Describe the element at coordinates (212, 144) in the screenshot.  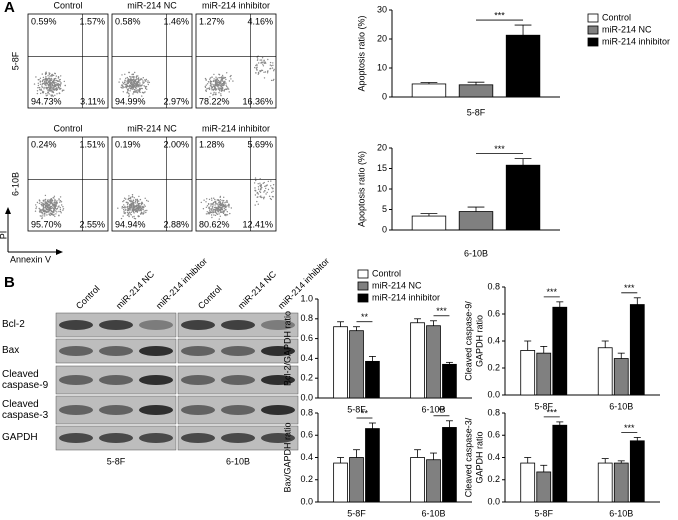
I see `quadrant-value: 1.28%` at that location.